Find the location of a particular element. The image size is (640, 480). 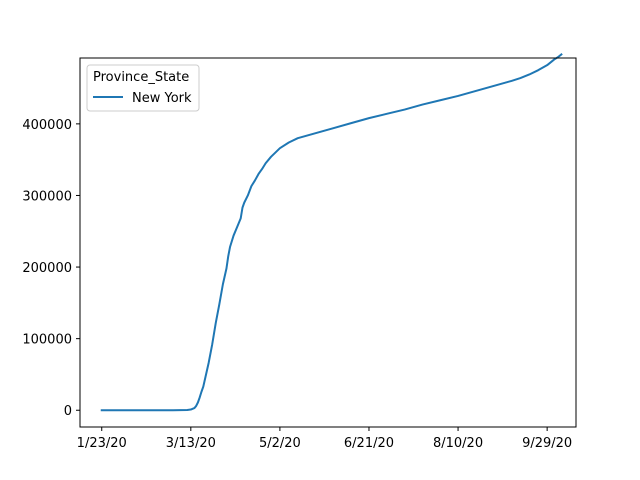

legend-title: Province_State is located at coordinates (141, 77).